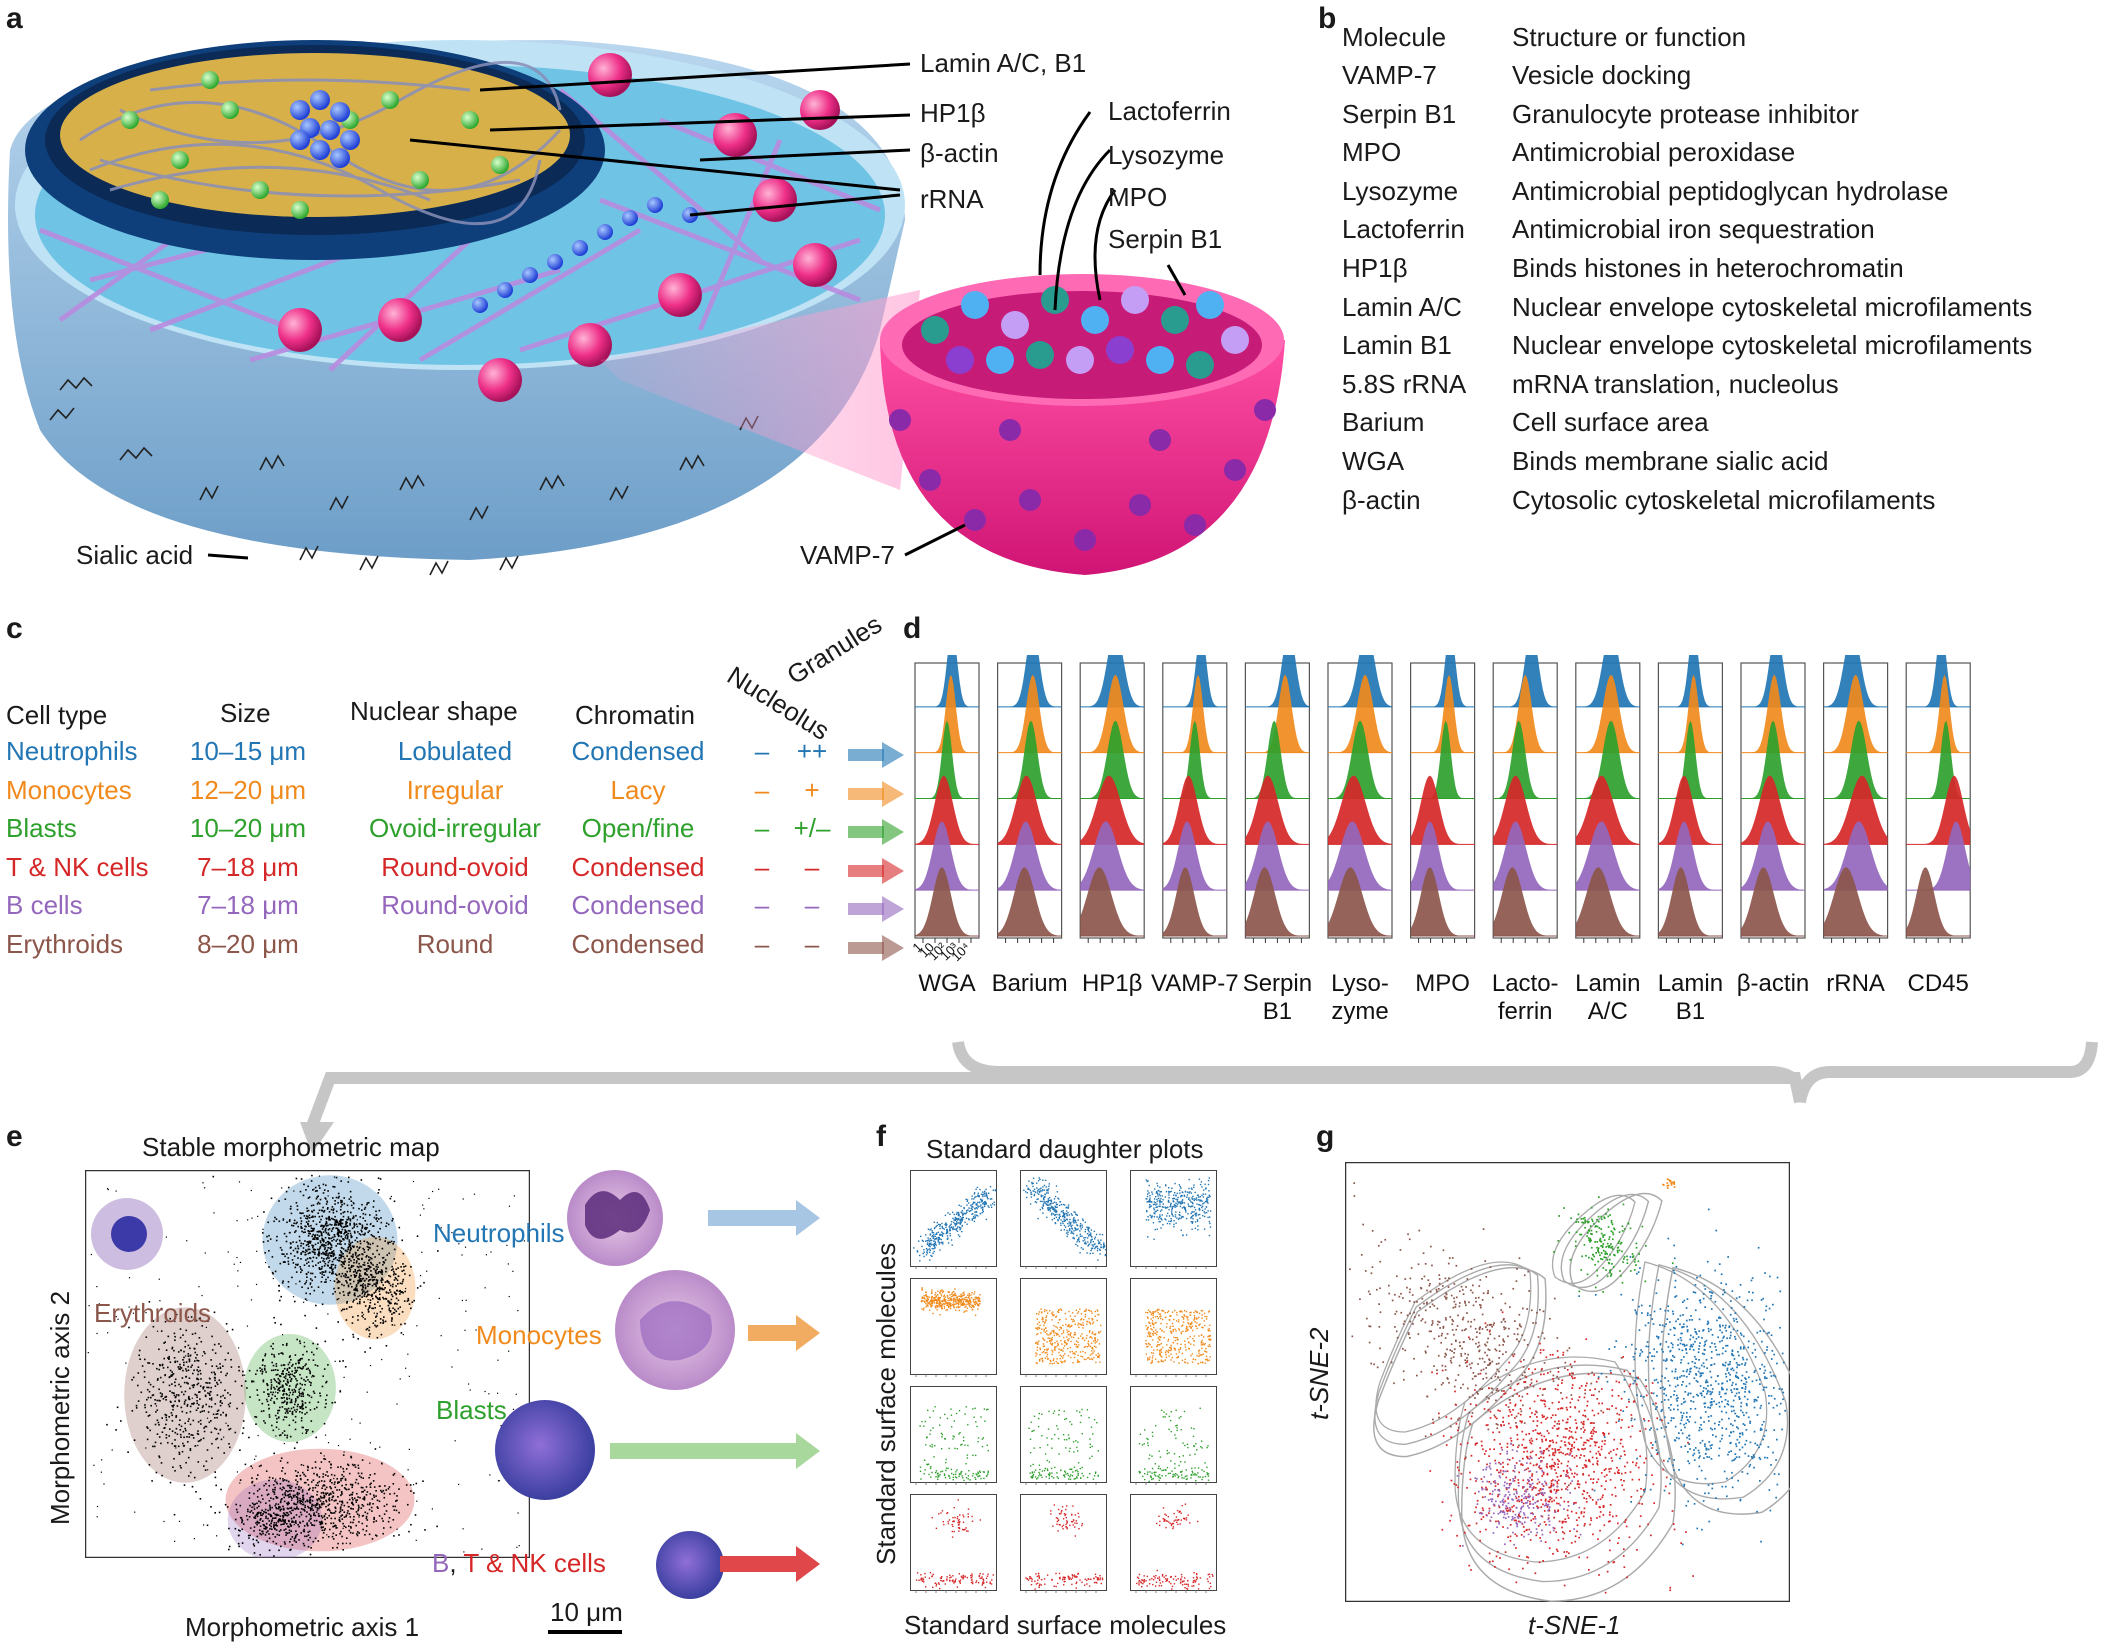 This screenshot has width=2118, height=1646. What do you see at coordinates (1381, 499) in the screenshot?
I see `table-molecule: β-actin` at bounding box center [1381, 499].